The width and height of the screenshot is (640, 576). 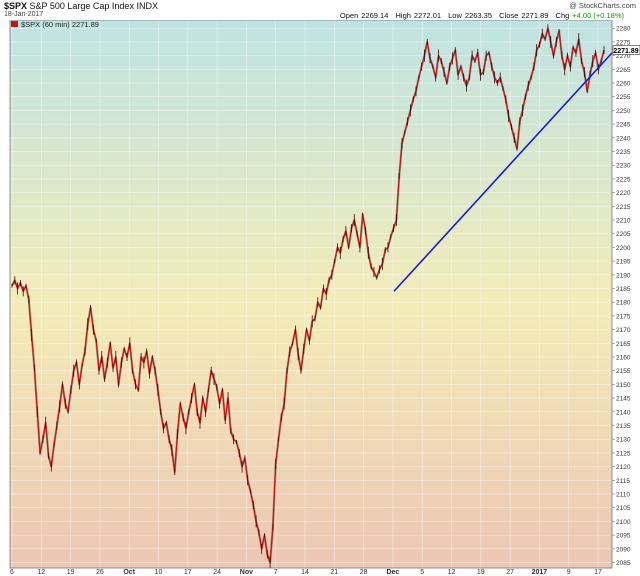 What do you see at coordinates (623, 179) in the screenshot?
I see `y-tick-label: 2225` at bounding box center [623, 179].